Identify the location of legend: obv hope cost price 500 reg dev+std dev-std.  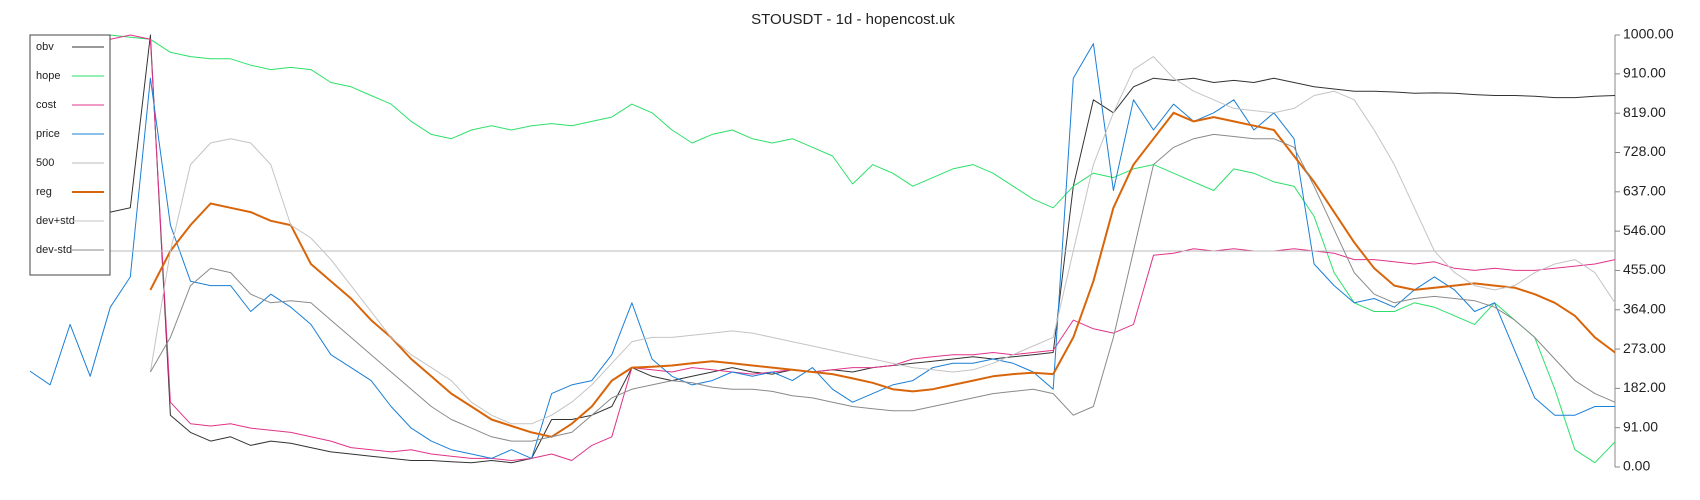
(70, 155).